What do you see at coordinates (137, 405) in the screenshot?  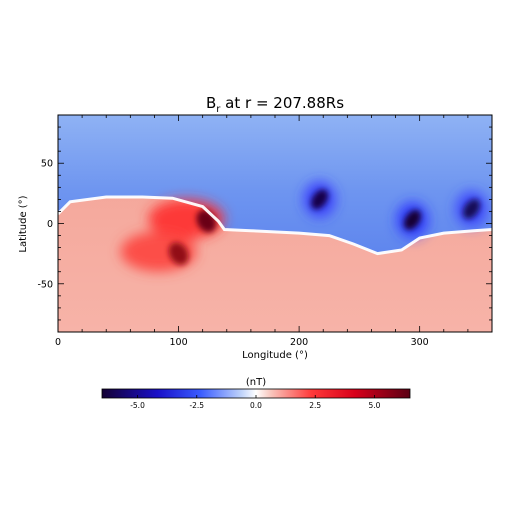 I see `colorbar-tick-label: -5.0` at bounding box center [137, 405].